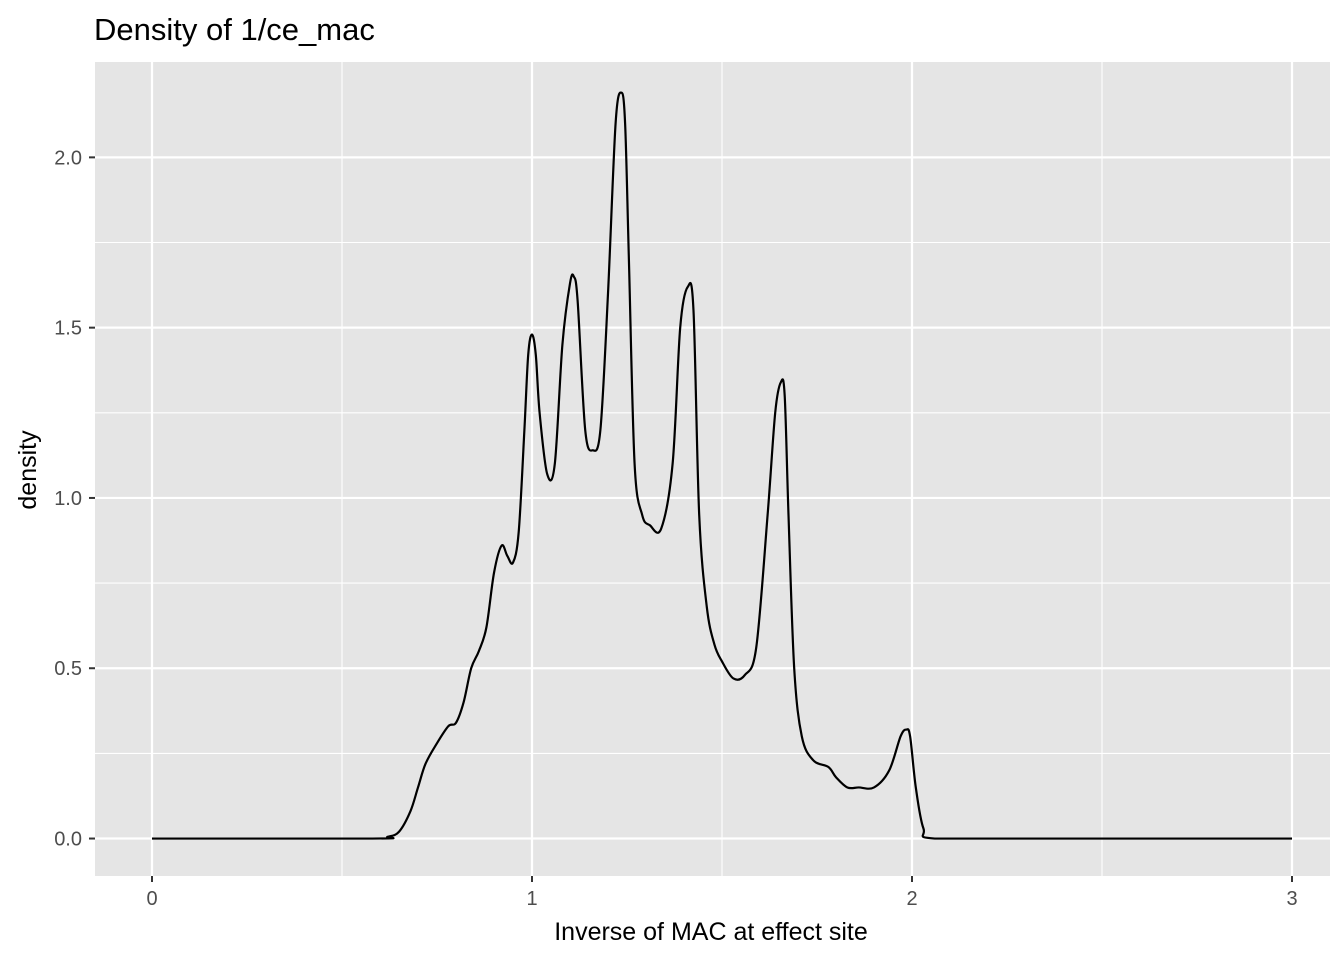  What do you see at coordinates (911, 899) in the screenshot?
I see `x-tick-label: 2` at bounding box center [911, 899].